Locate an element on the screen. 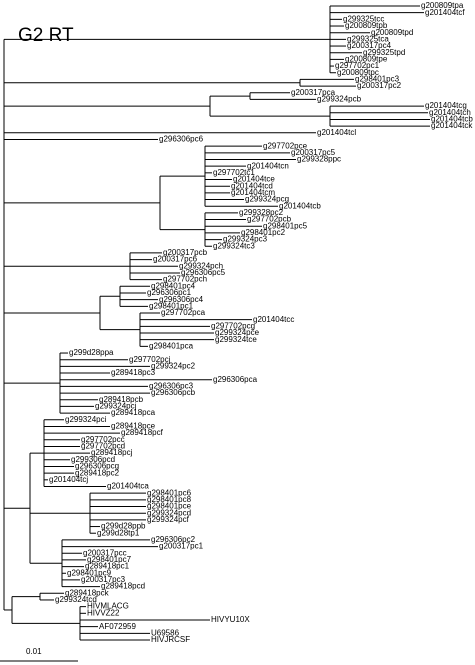 This screenshot has height=665, width=475. leaf-label: g296306pc6 is located at coordinates (181, 139).